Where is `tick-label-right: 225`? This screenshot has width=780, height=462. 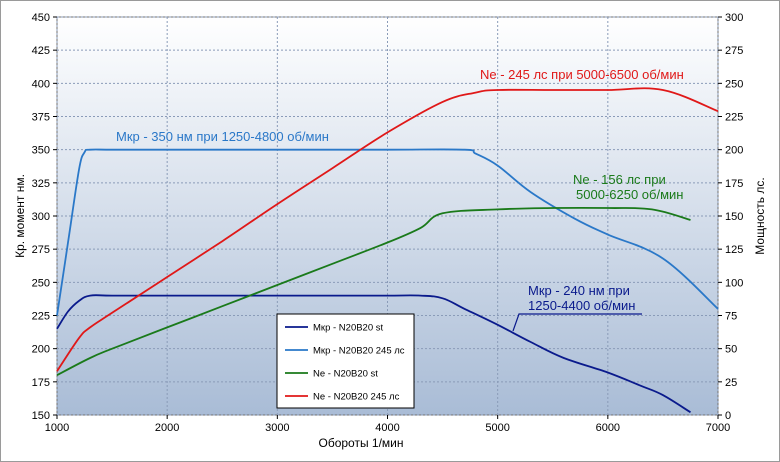 tick-label-right: 225 is located at coordinates (734, 118).